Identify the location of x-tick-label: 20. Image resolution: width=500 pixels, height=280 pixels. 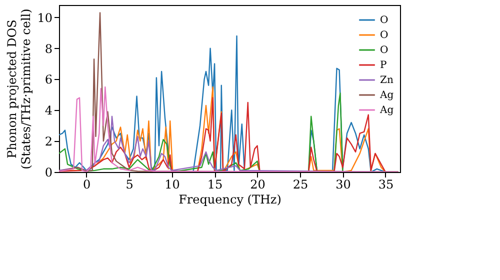
(258, 185).